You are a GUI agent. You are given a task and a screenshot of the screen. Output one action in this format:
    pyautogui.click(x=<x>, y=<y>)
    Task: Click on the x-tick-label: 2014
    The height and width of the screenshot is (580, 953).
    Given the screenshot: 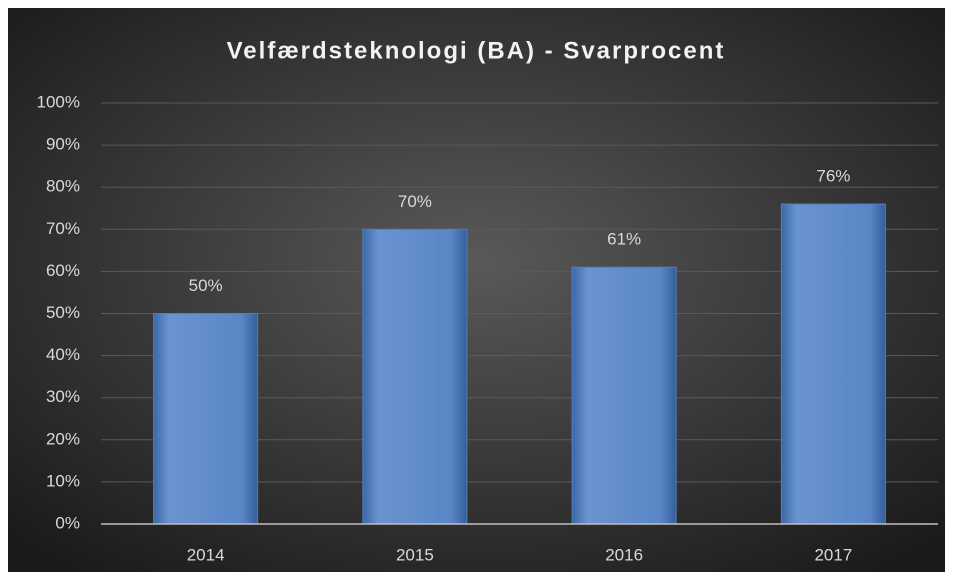 What is the action you would take?
    pyautogui.click(x=206, y=554)
    